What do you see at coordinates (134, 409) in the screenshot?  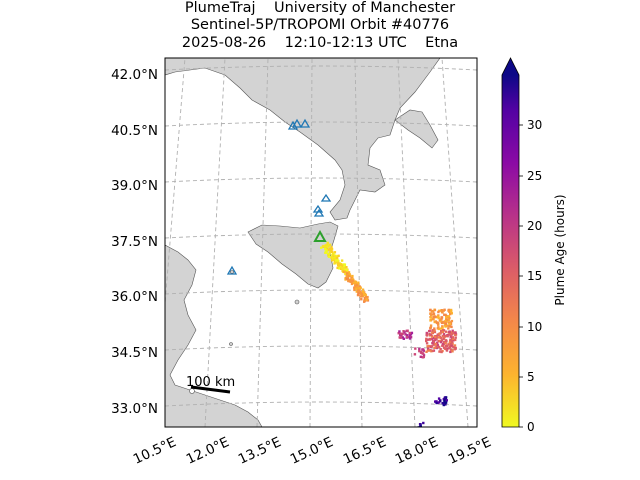 I see `lat-label: 33.0°N` at bounding box center [134, 409].